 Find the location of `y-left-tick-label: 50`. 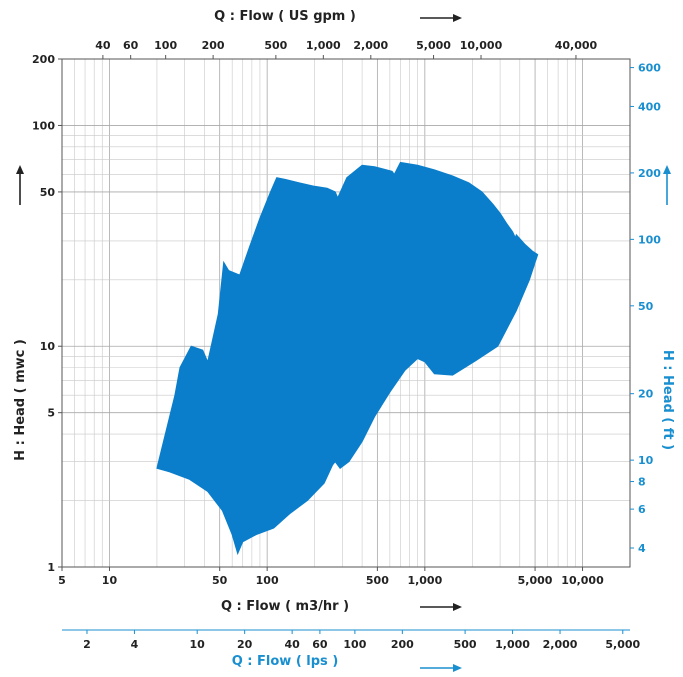

y-left-tick-label: 50 is located at coordinates (48, 192).